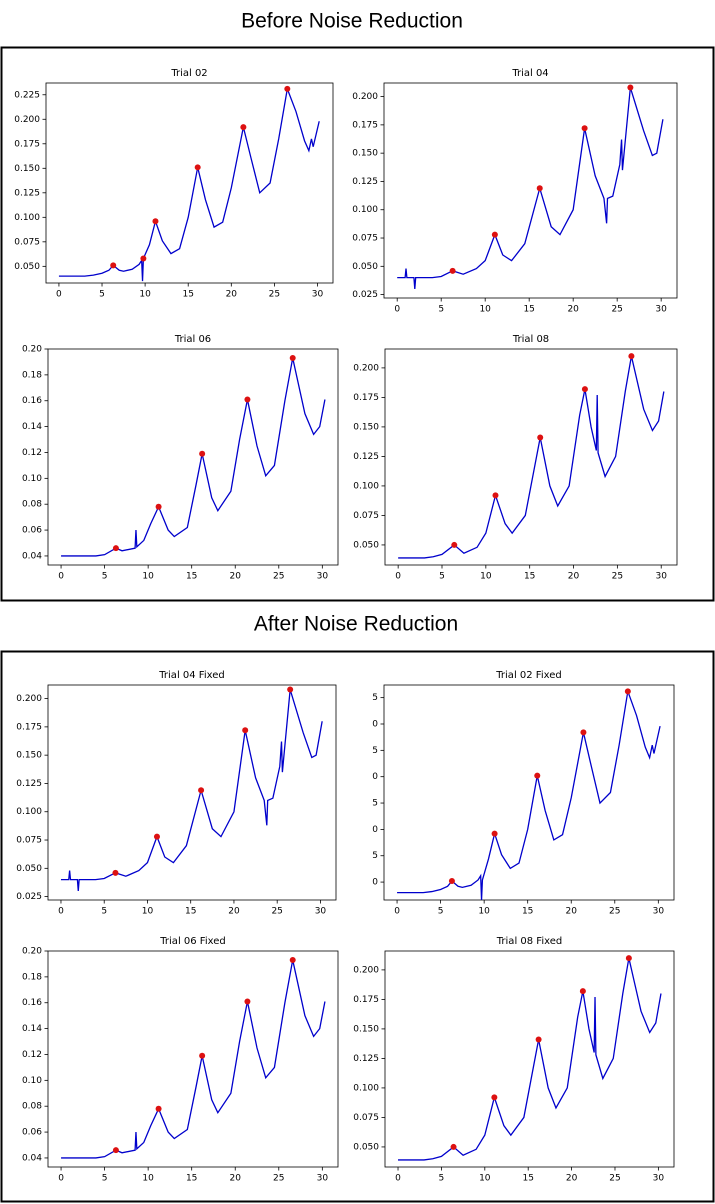 The image size is (715, 1204). Describe the element at coordinates (366, 368) in the screenshot. I see `y-tick-label: 0.200` at that location.